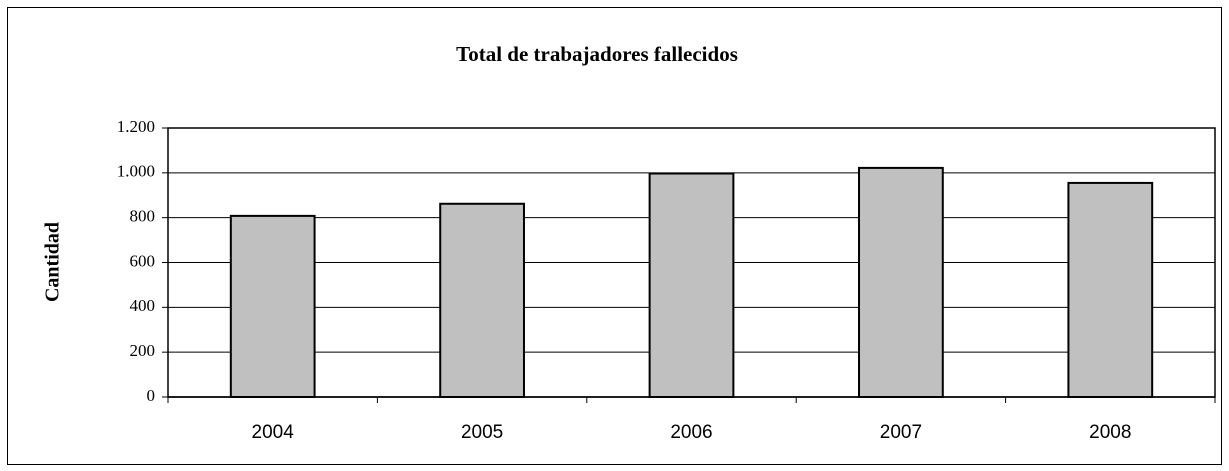 The image size is (1229, 471). I want to click on y-tick-label: 200, so click(143, 350).